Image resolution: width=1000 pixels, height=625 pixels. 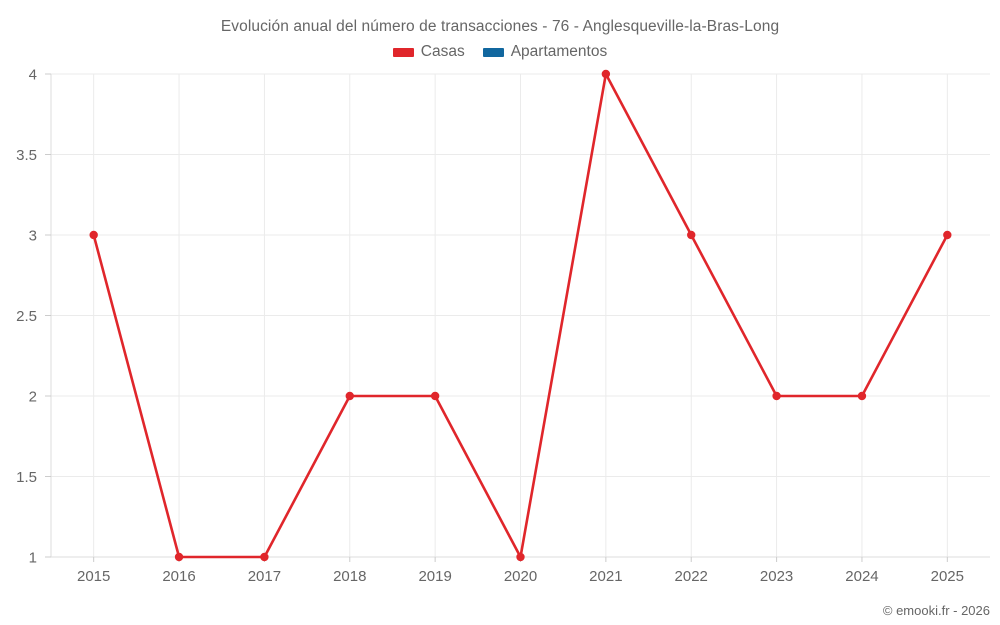 What do you see at coordinates (178, 576) in the screenshot?
I see `x-axis-tick-label: 2016` at bounding box center [178, 576].